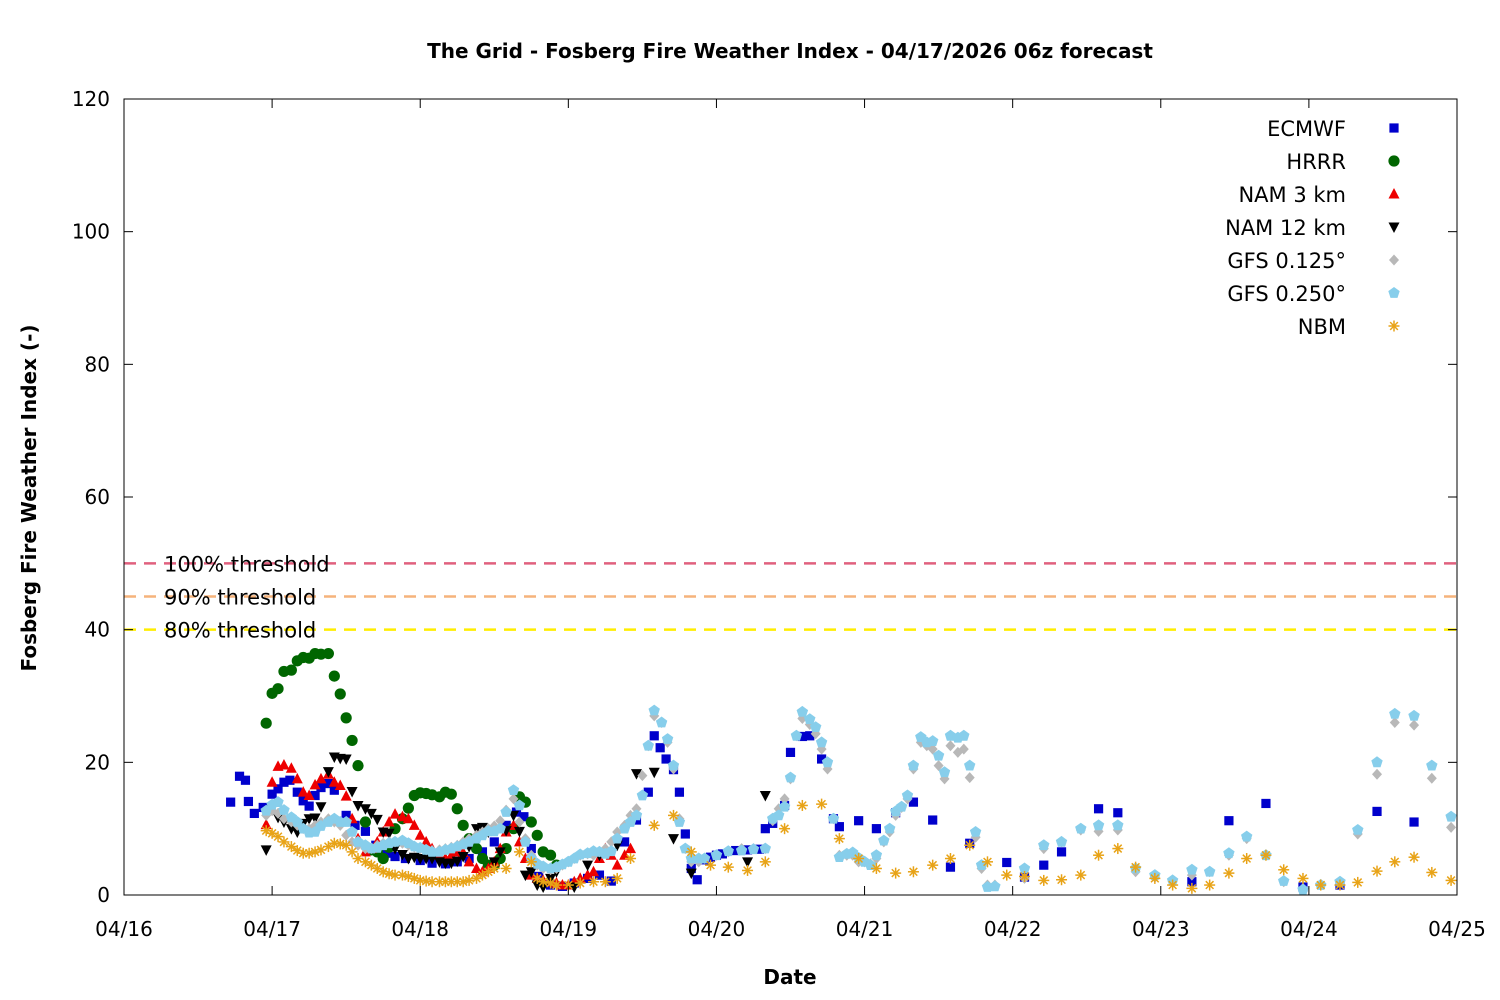 This screenshot has height=1000, width=1500. What do you see at coordinates (1316, 162) in the screenshot?
I see `legend-label: HRRR` at bounding box center [1316, 162].